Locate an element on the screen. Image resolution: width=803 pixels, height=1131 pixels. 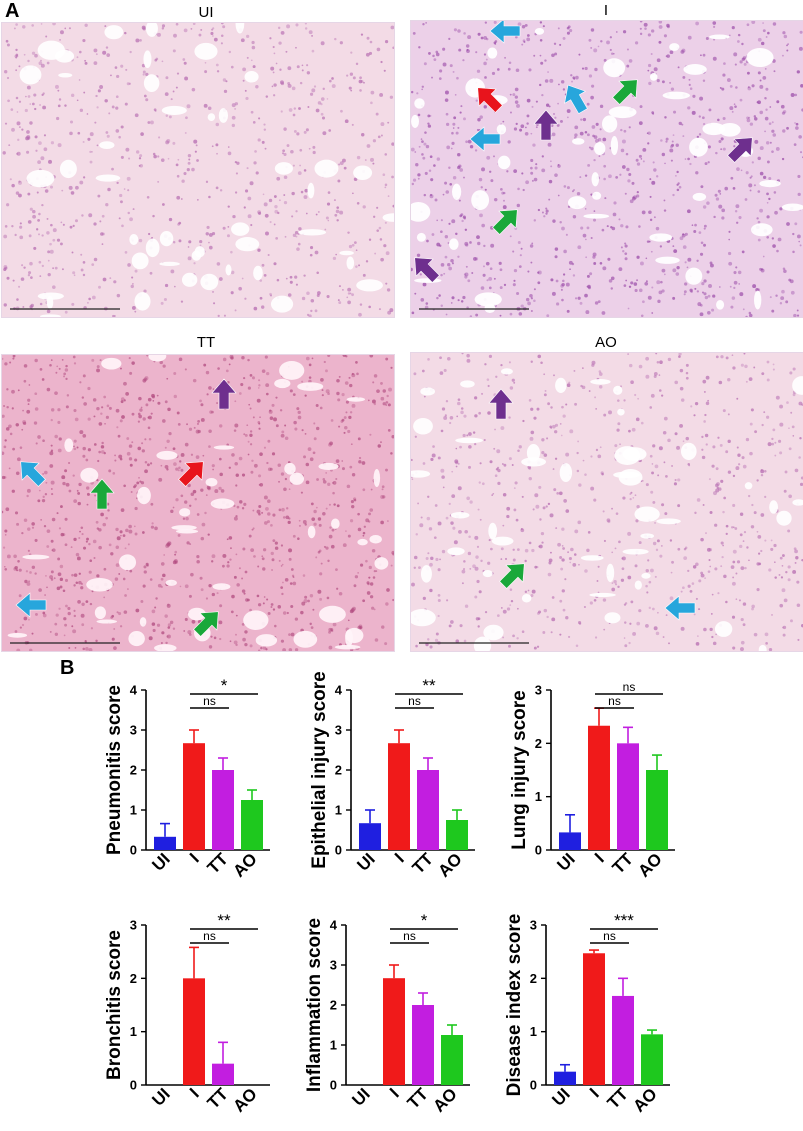
y-axis-label: Epithelial injury score is located at coordinates (319, 769).